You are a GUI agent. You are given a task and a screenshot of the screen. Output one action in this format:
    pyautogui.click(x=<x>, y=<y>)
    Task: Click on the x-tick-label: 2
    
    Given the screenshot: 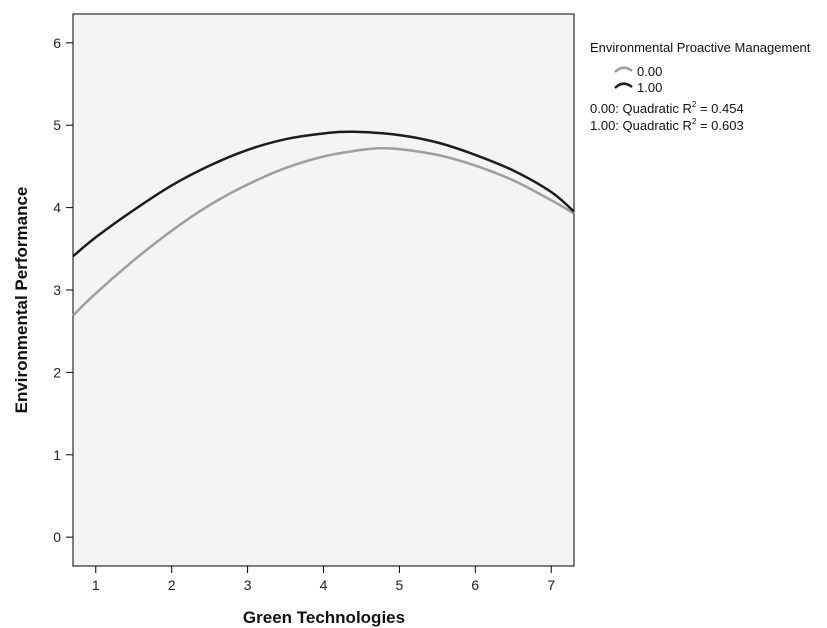 What is the action you would take?
    pyautogui.click(x=172, y=585)
    